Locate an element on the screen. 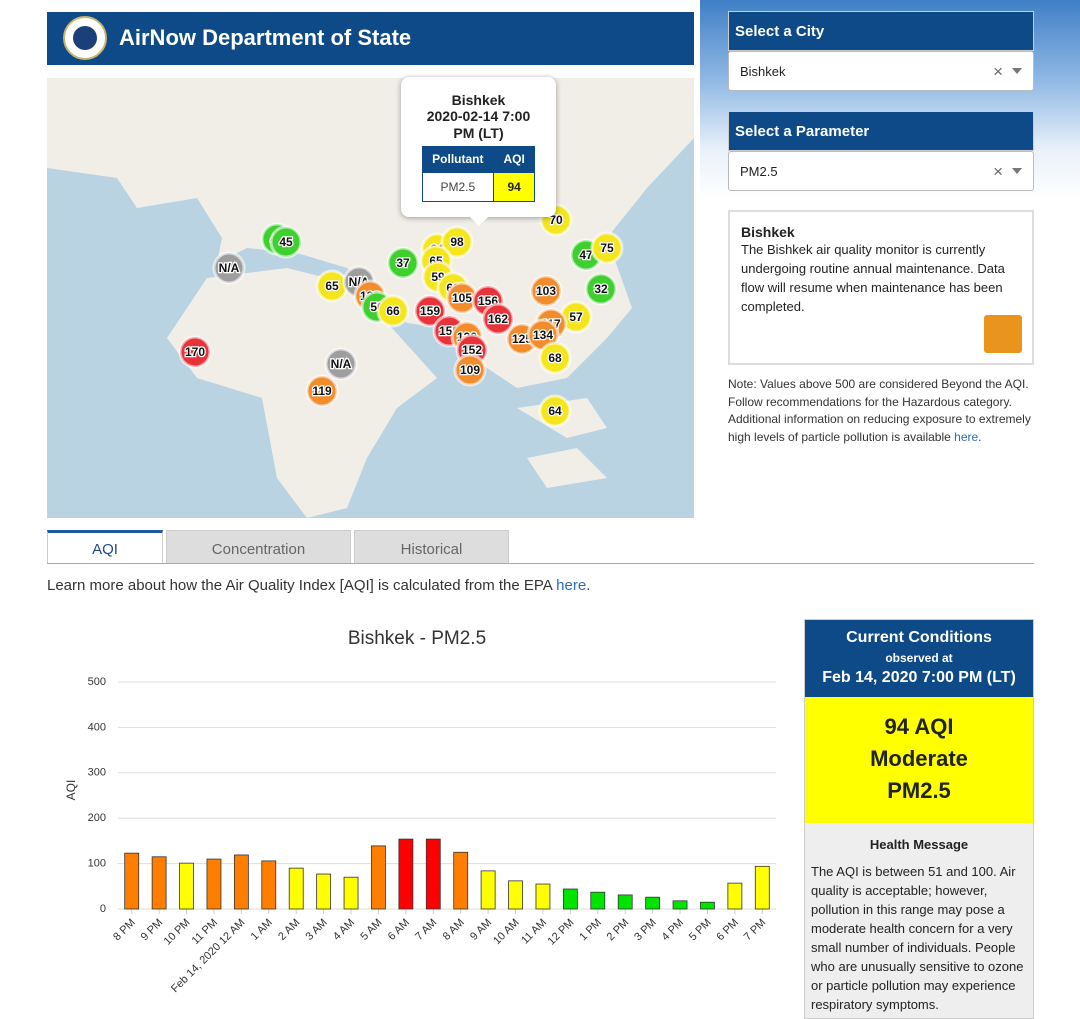 The height and width of the screenshot is (1019, 1080). marker-label: 65 is located at coordinates (332, 286).